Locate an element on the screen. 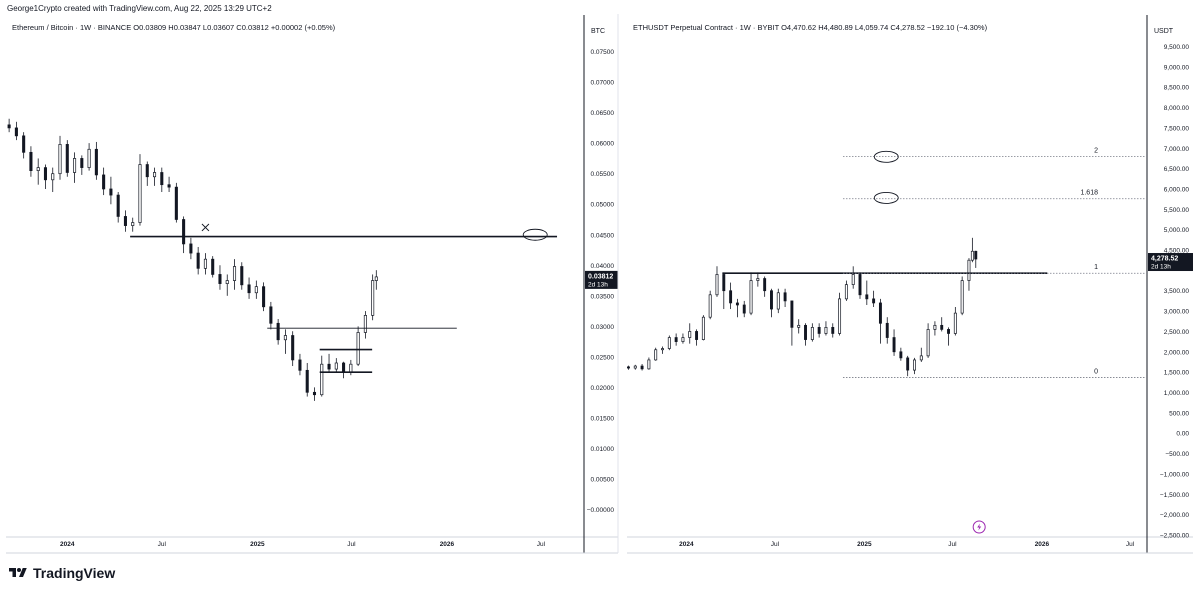  y-tick-label: 1,000.00 is located at coordinates (1177, 393).